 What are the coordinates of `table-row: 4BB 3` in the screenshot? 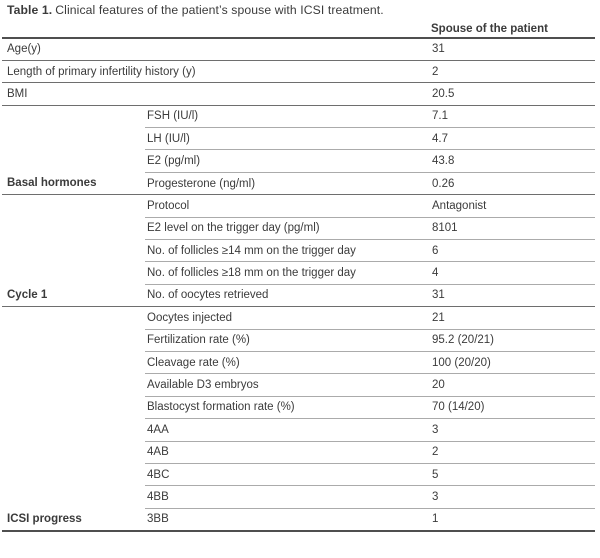 It's located at (298, 497).